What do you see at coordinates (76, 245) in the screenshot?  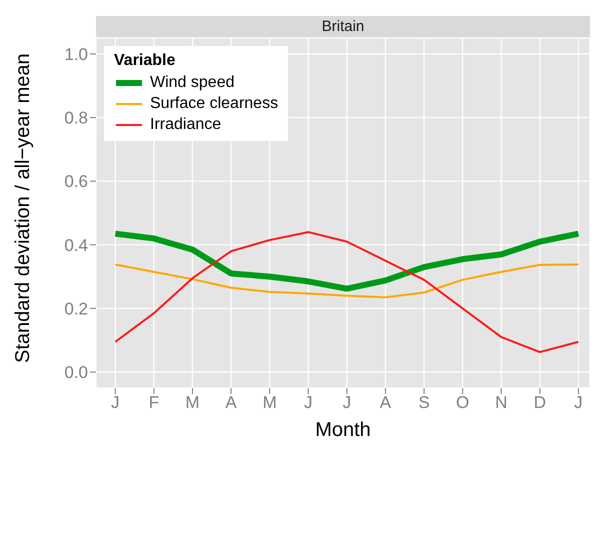 I see `y-tick-label: 0.4` at bounding box center [76, 245].